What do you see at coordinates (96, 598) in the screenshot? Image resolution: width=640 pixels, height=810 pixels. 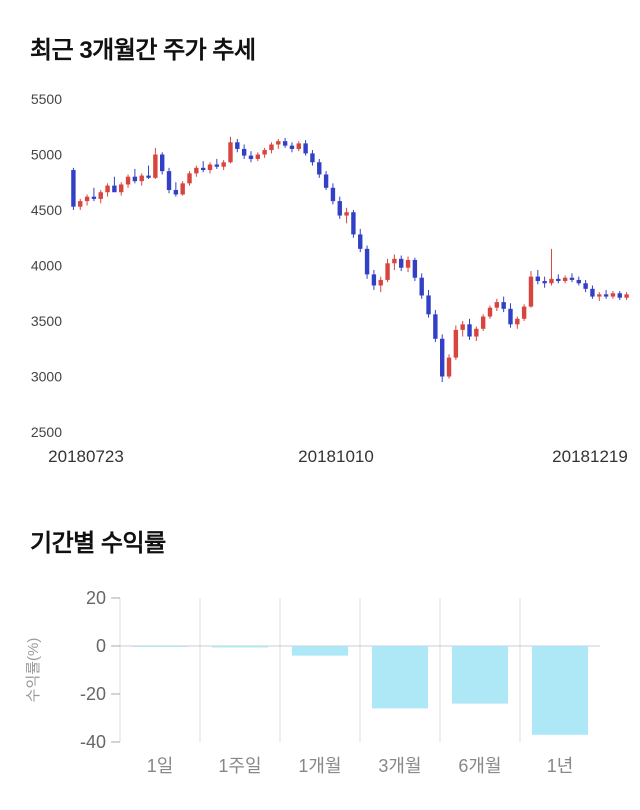 I see `returns-y-tick-label: 20` at bounding box center [96, 598].